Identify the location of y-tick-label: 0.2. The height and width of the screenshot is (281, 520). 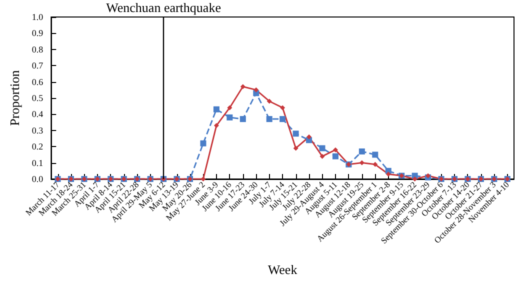
(38, 147).